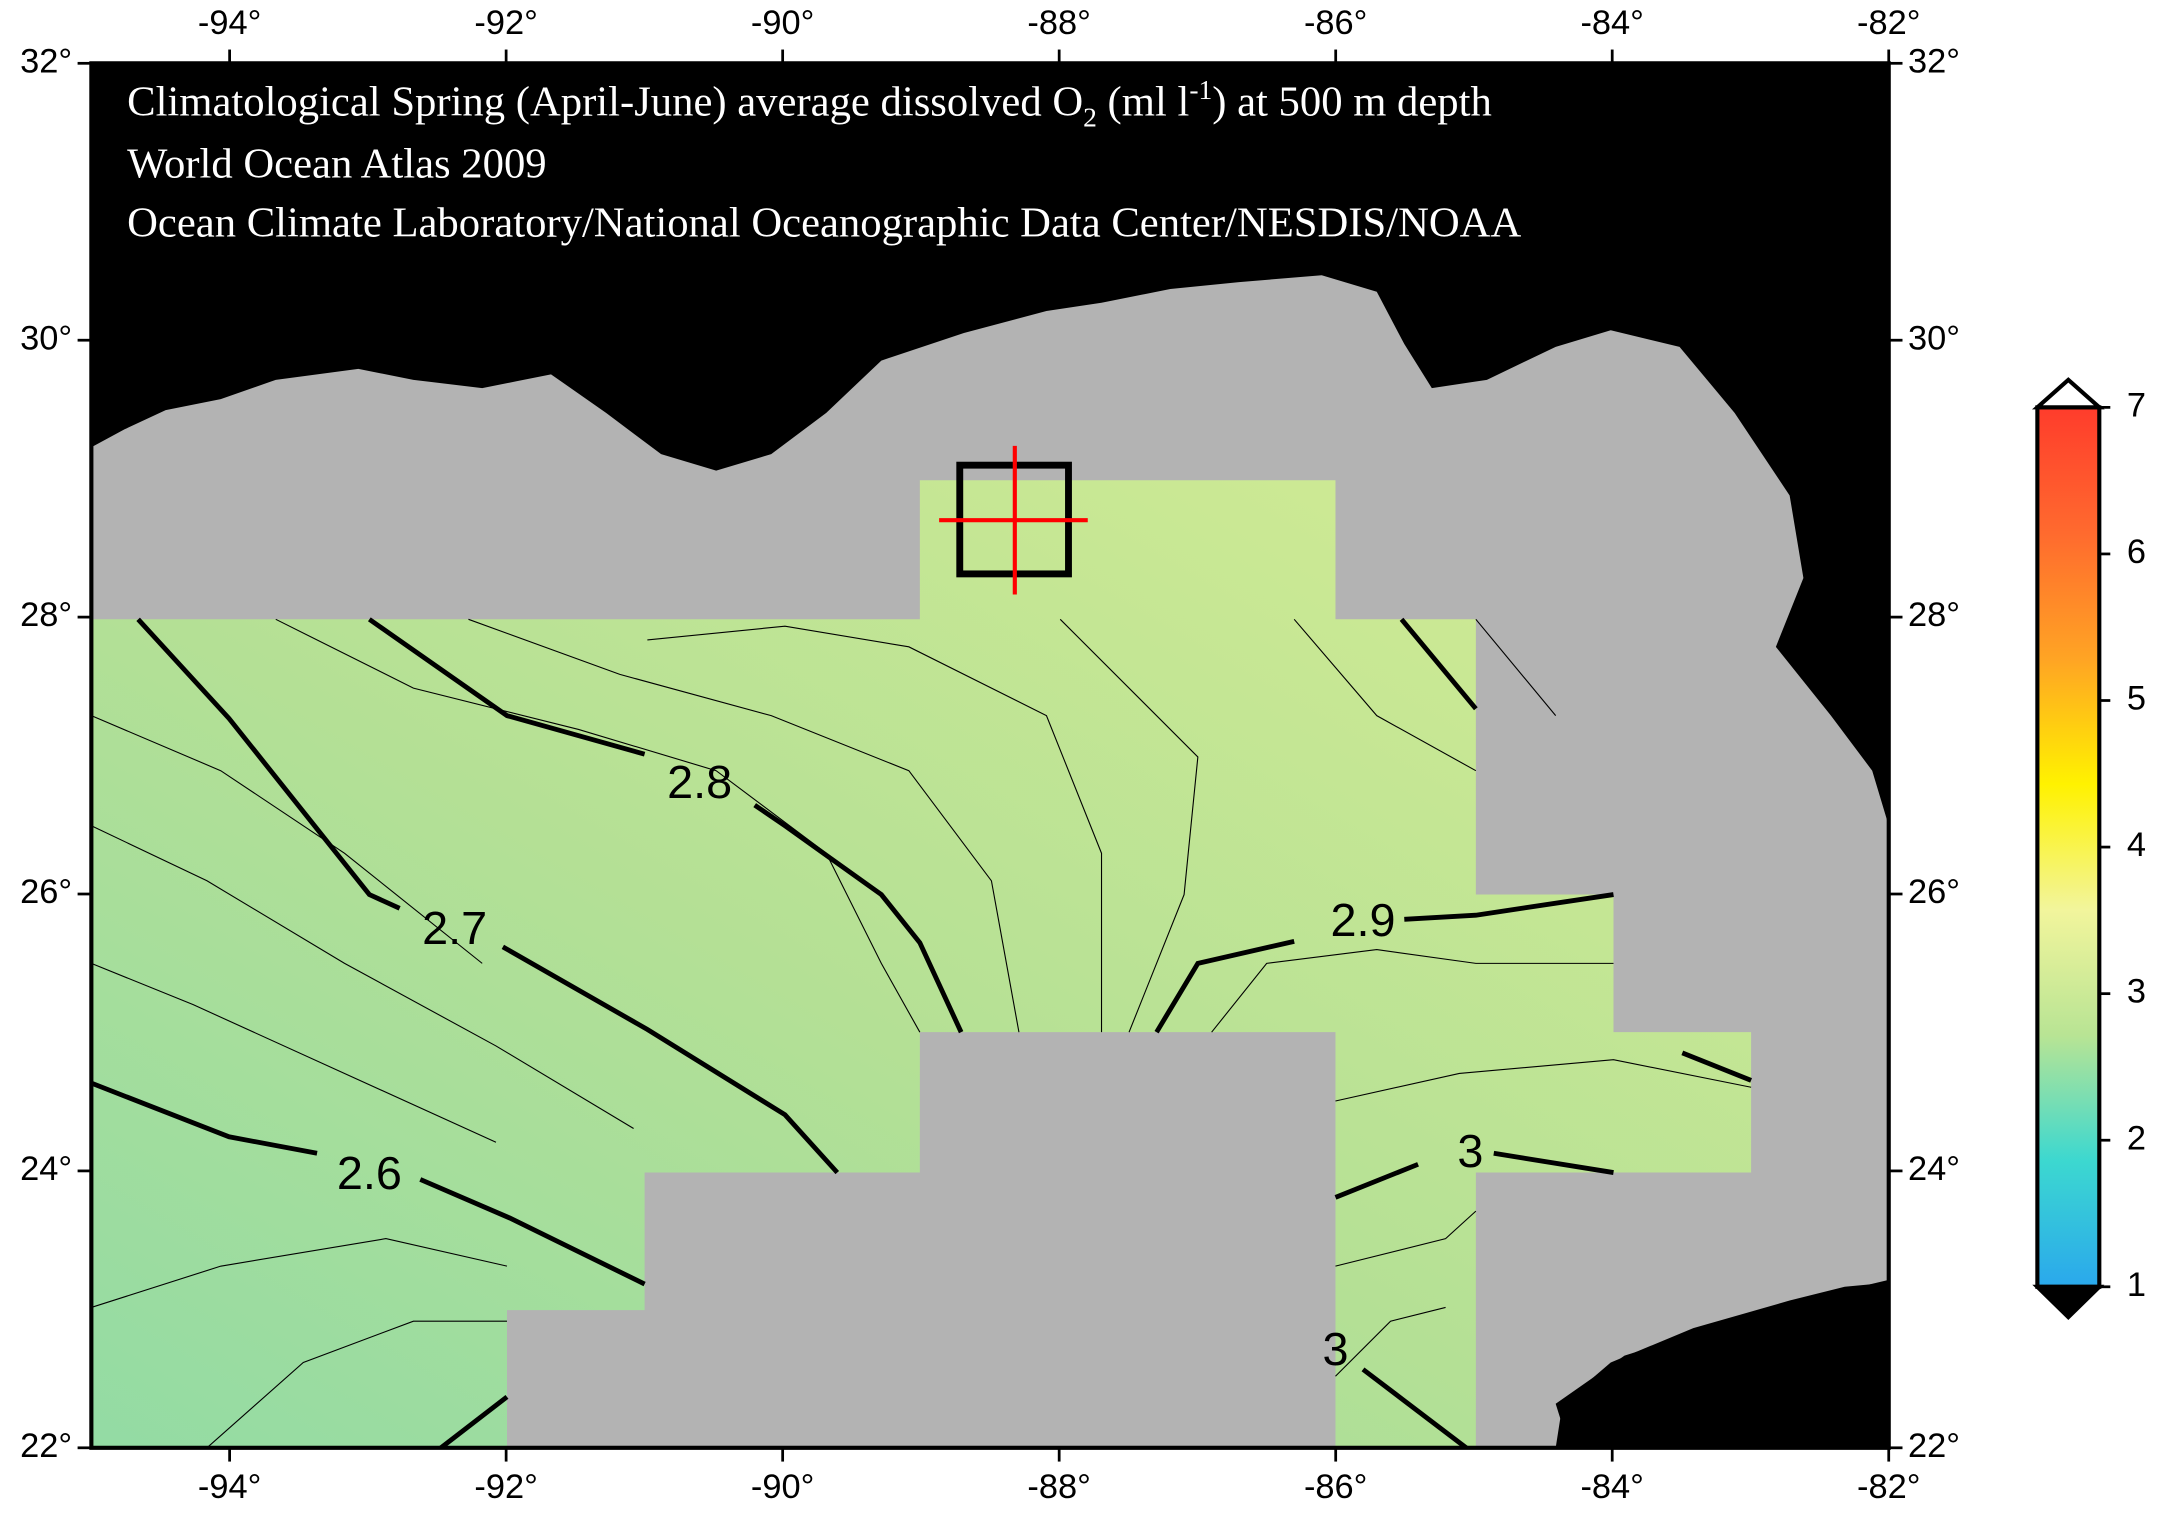 Image resolution: width=2159 pixels, height=1518 pixels. What do you see at coordinates (1143, 102) in the screenshot?
I see `title-text: (ml l` at bounding box center [1143, 102].